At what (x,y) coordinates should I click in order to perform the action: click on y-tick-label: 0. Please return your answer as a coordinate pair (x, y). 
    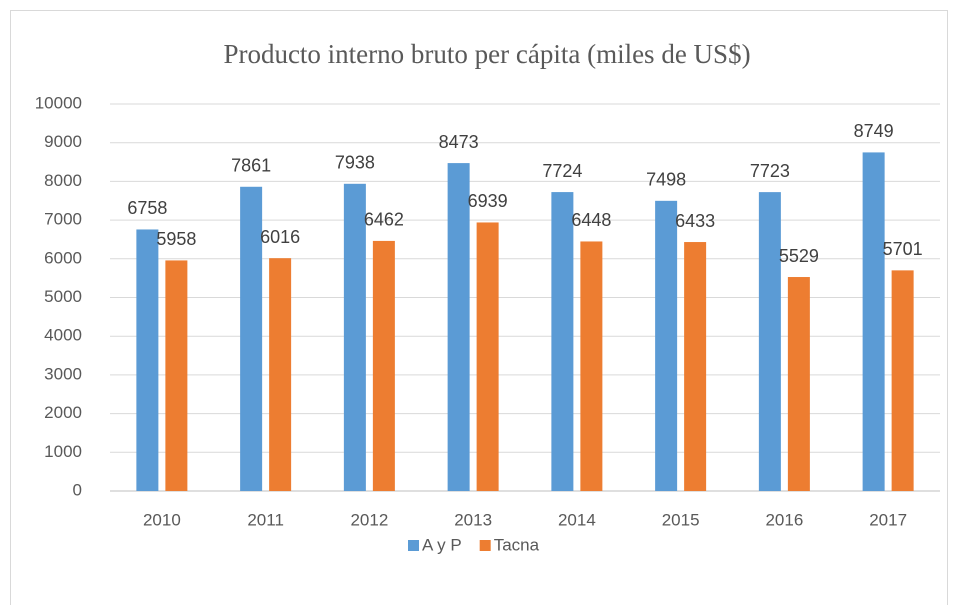
    Looking at the image, I should click on (77, 489).